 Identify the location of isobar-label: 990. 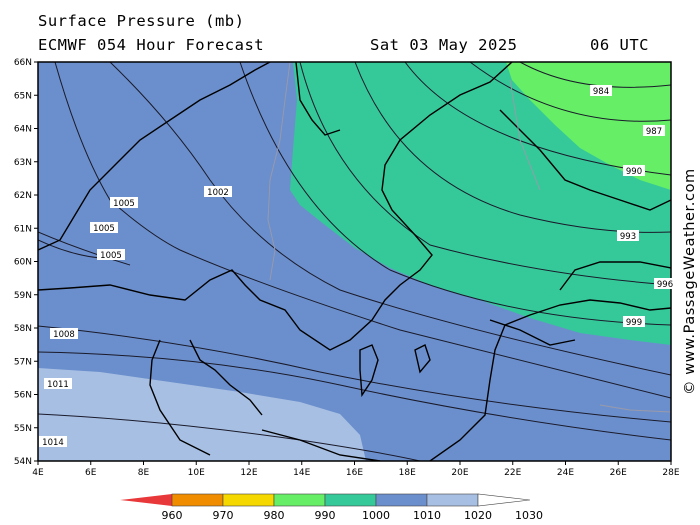
(634, 172).